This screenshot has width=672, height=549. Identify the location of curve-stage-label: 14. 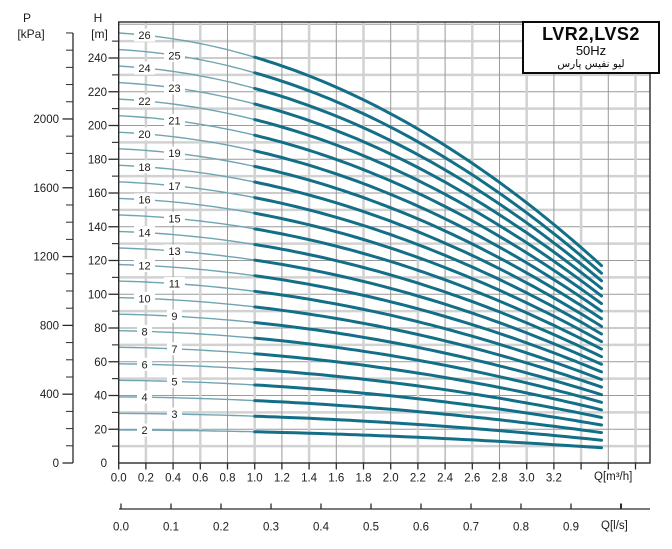
(144, 234).